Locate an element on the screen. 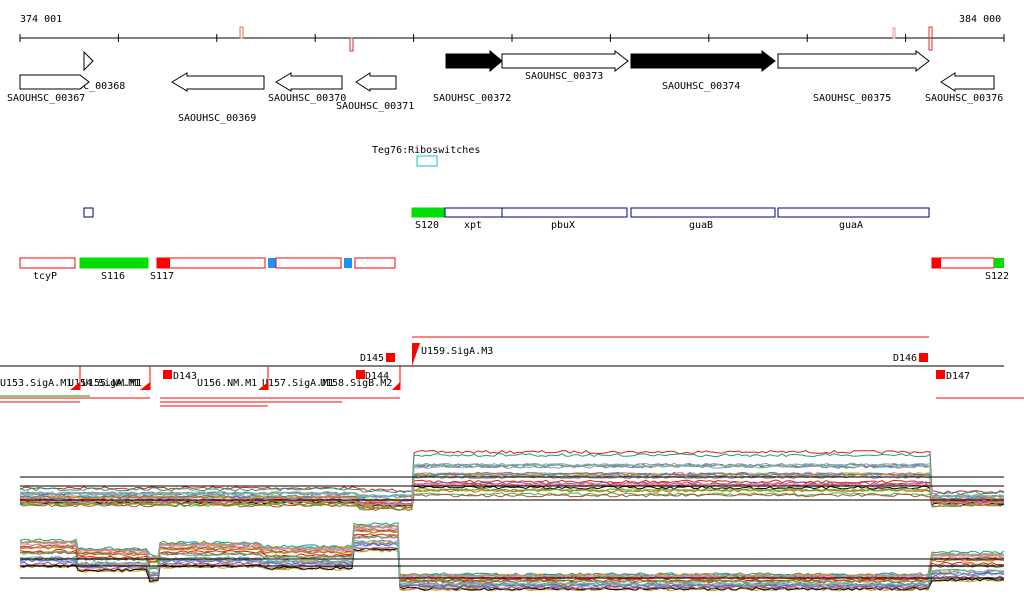  gene-SAOUHSC_00373: SAOUHSC_00373 is located at coordinates (565, 65).